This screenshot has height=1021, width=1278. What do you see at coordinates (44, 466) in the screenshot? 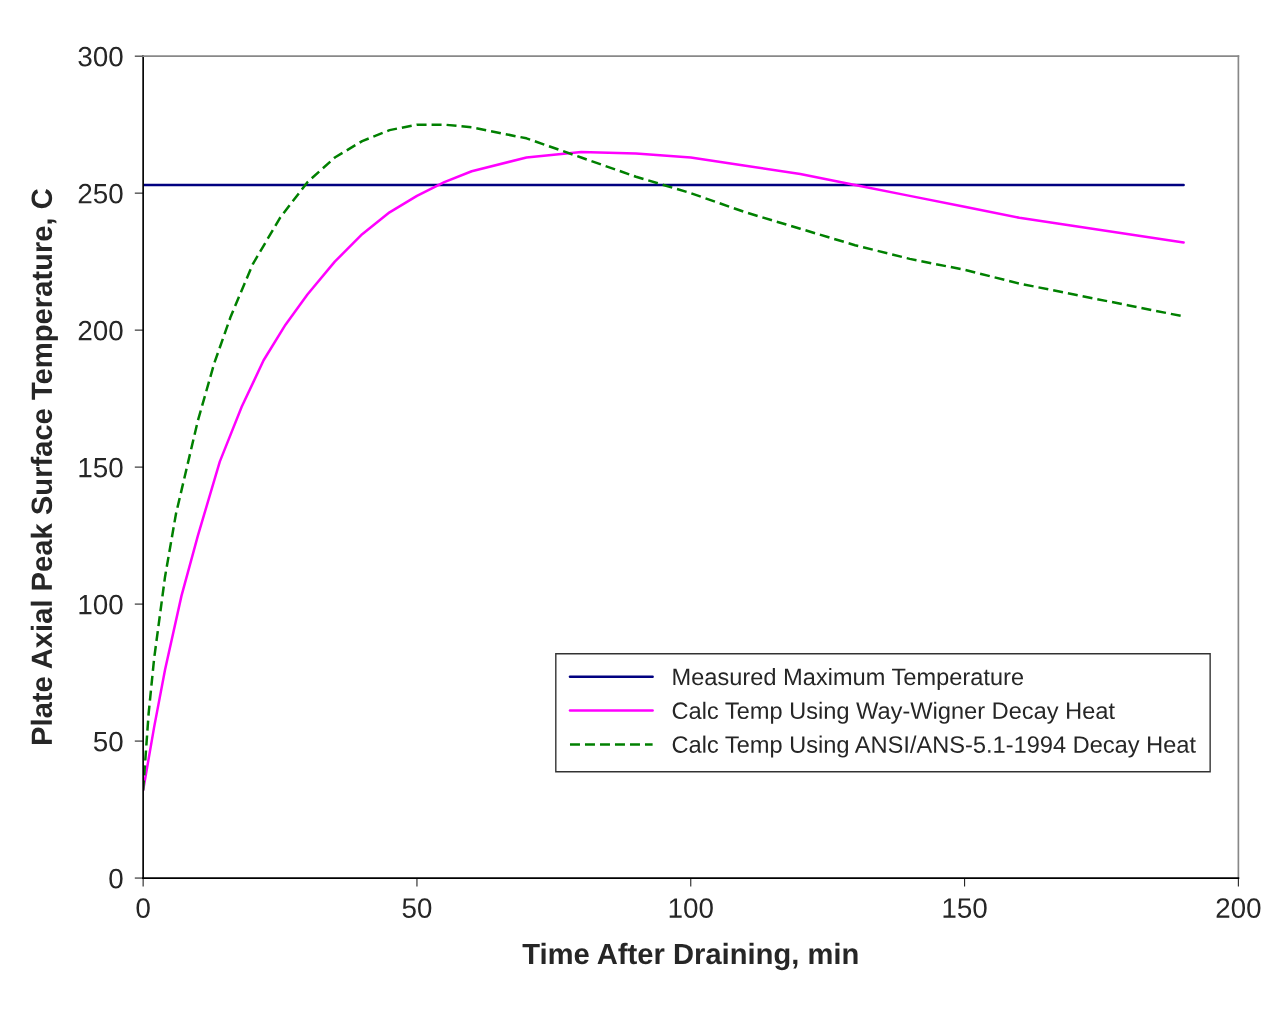
I see `y-axis-title: Plate Axial Peak Surface Temperature, C` at bounding box center [44, 466].